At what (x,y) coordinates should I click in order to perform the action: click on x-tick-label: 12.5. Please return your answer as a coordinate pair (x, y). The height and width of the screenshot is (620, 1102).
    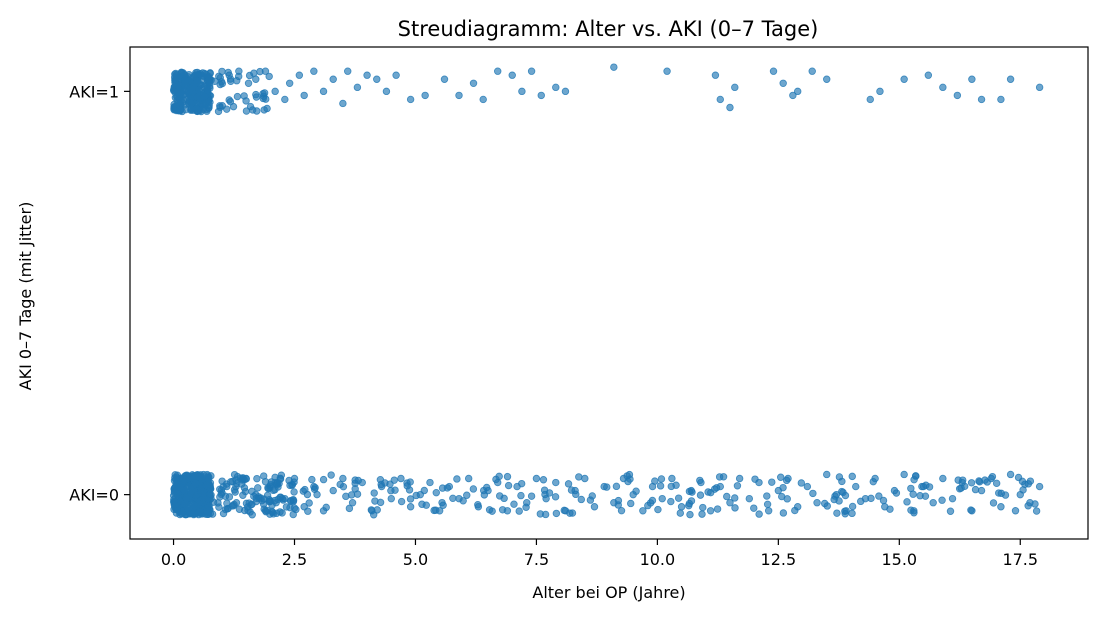
    Looking at the image, I should click on (779, 559).